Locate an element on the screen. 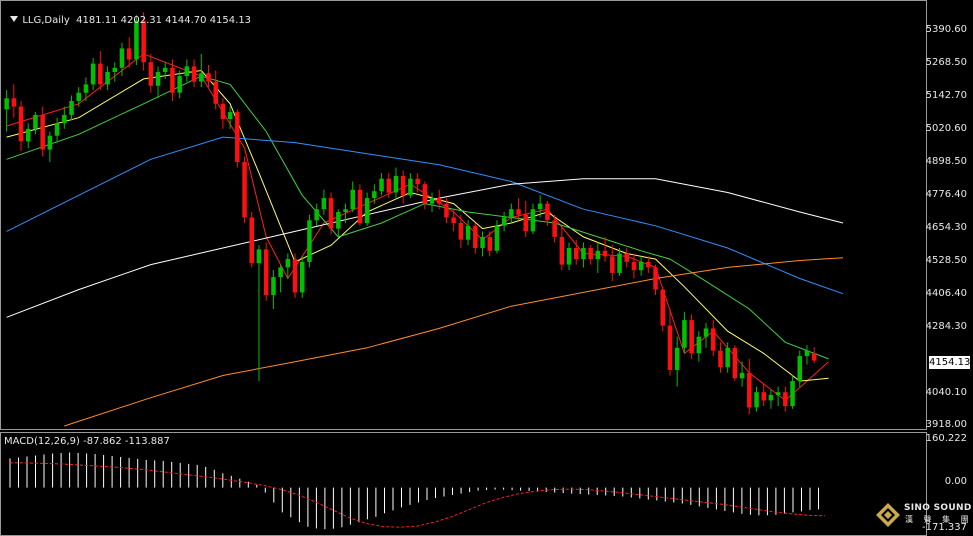 This screenshot has width=973, height=536. price-tick: 5020.60 is located at coordinates (946, 128).